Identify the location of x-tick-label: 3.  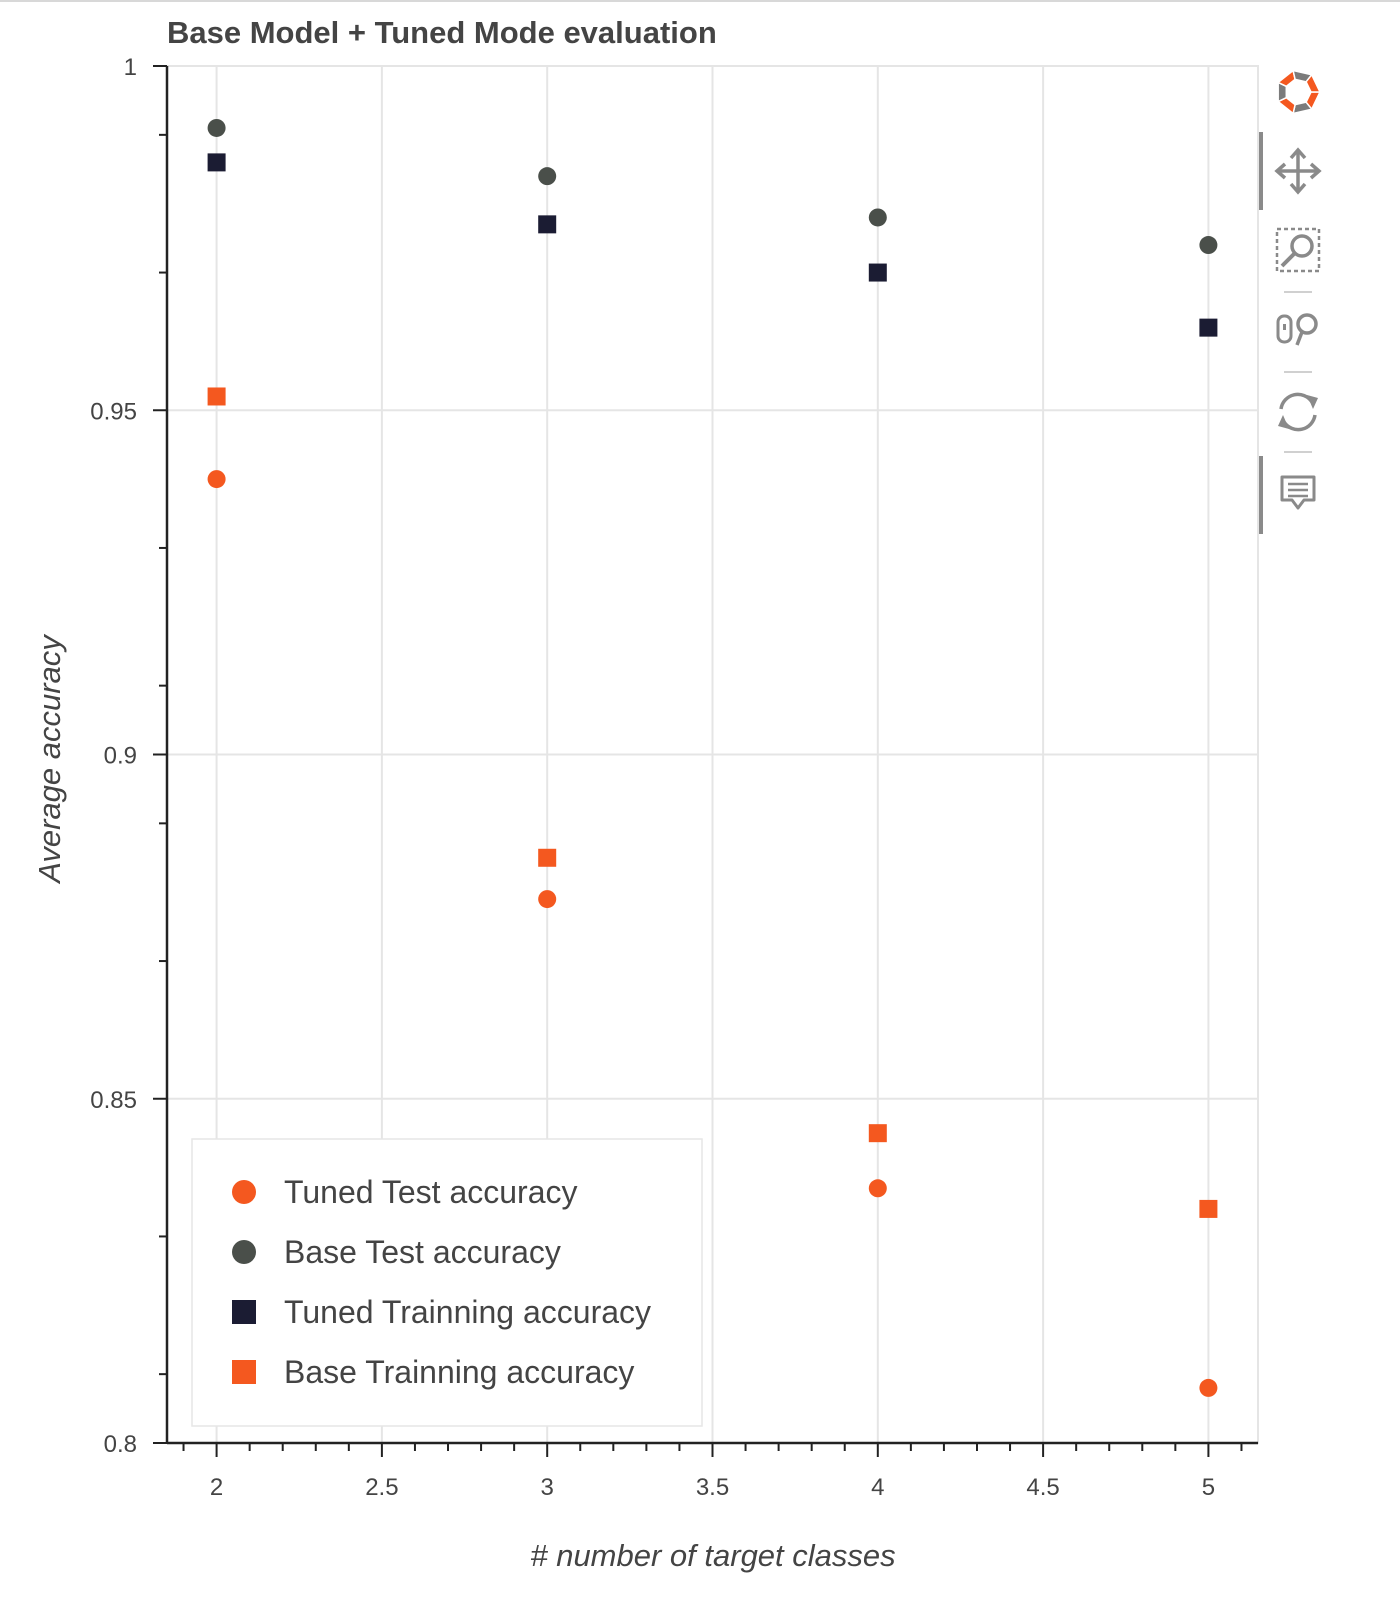
(547, 1487).